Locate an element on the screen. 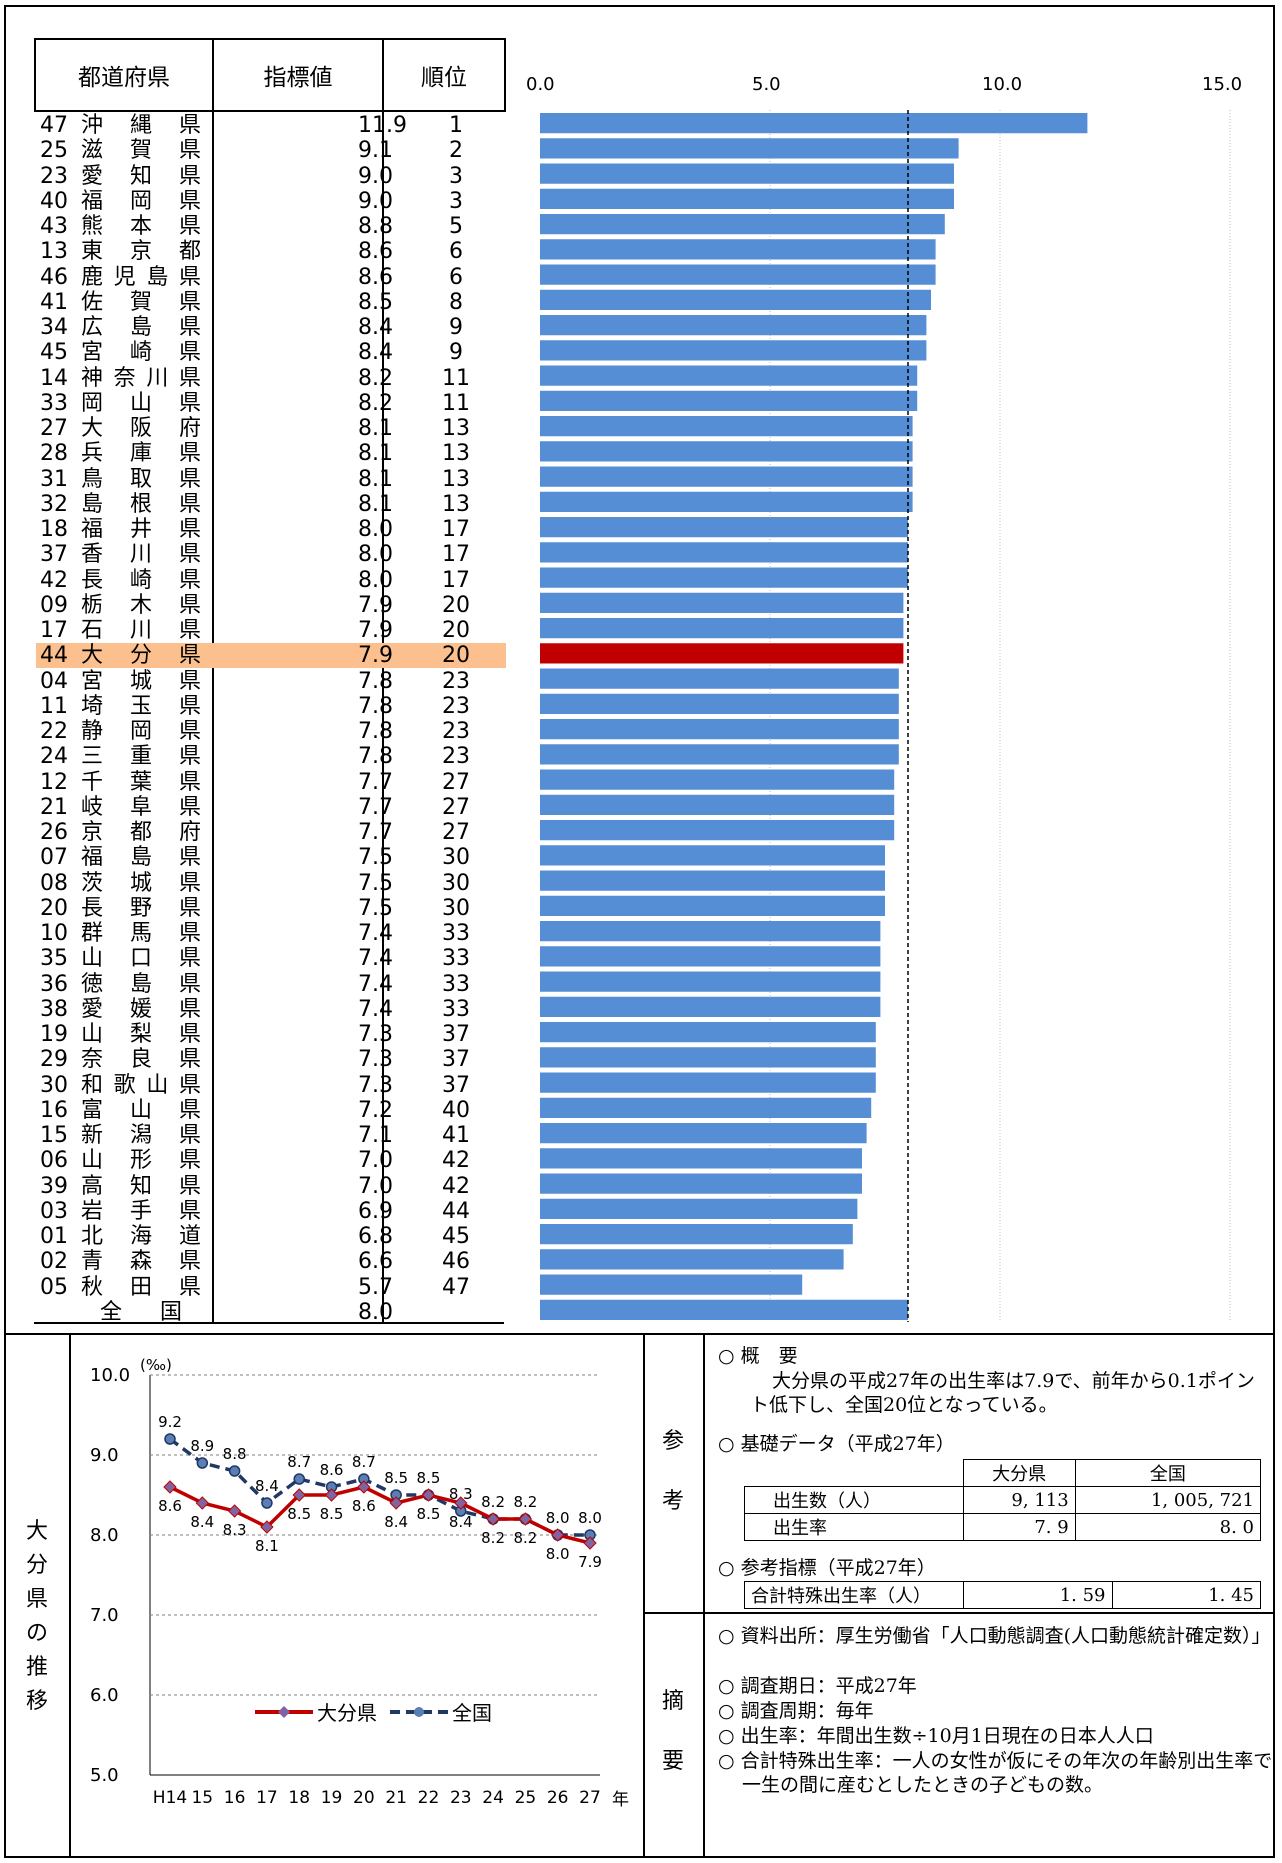 The width and height of the screenshot is (1282, 1863). prefecture-code: 09 is located at coordinates (54, 605).